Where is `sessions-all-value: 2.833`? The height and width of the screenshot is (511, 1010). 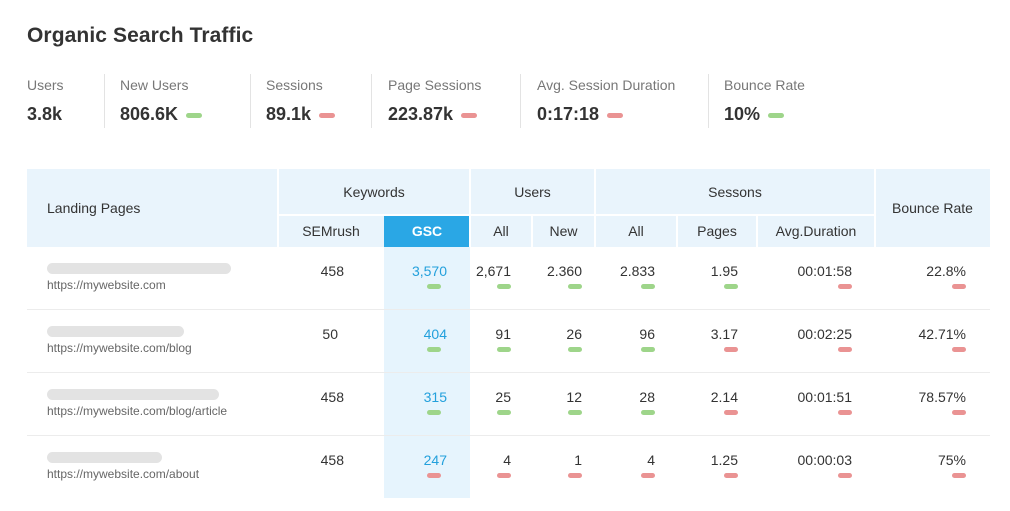
sessions-all-value: 2.833 is located at coordinates (637, 271).